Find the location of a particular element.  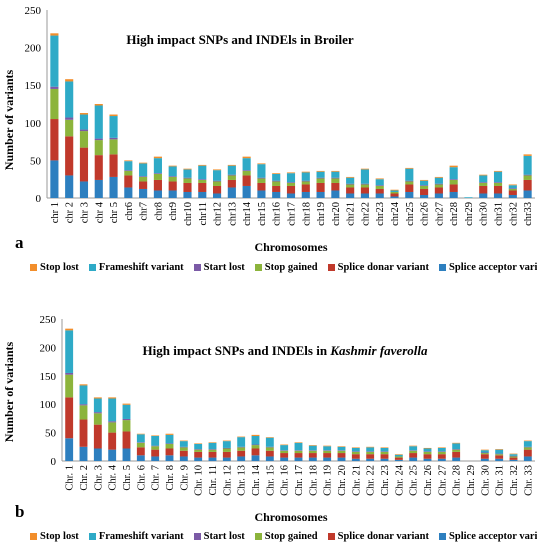

x-tick-label: Chr. 9 is located at coordinates (184, 478).